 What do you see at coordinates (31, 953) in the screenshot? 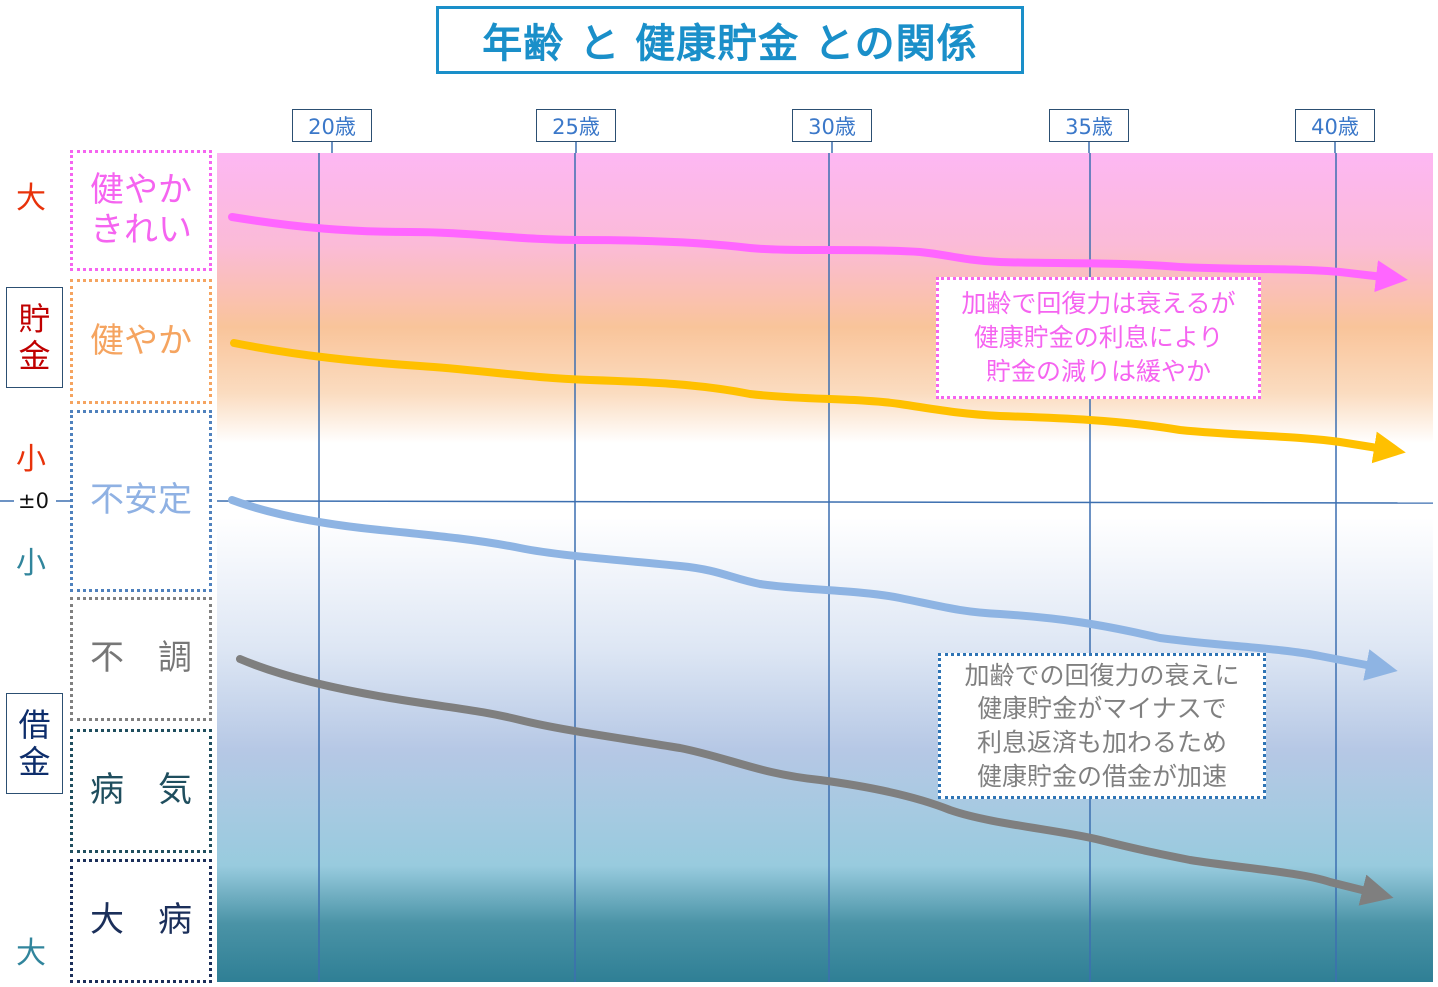
I see `side-label-large-bottom: 大` at bounding box center [31, 953].